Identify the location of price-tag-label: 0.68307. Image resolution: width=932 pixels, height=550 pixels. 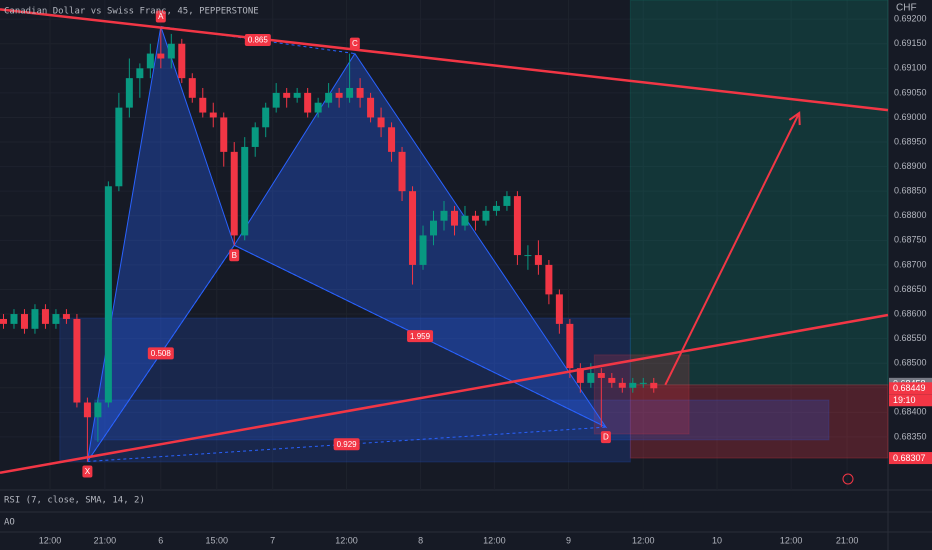
(909, 458).